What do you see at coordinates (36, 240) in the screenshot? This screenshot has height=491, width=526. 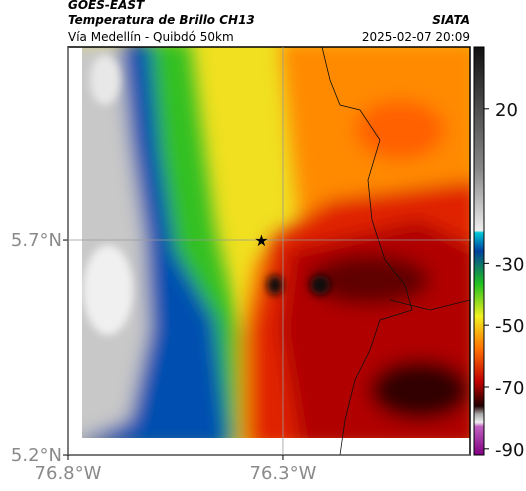 I see `lat-tick-label: 5.7°N` at bounding box center [36, 240].